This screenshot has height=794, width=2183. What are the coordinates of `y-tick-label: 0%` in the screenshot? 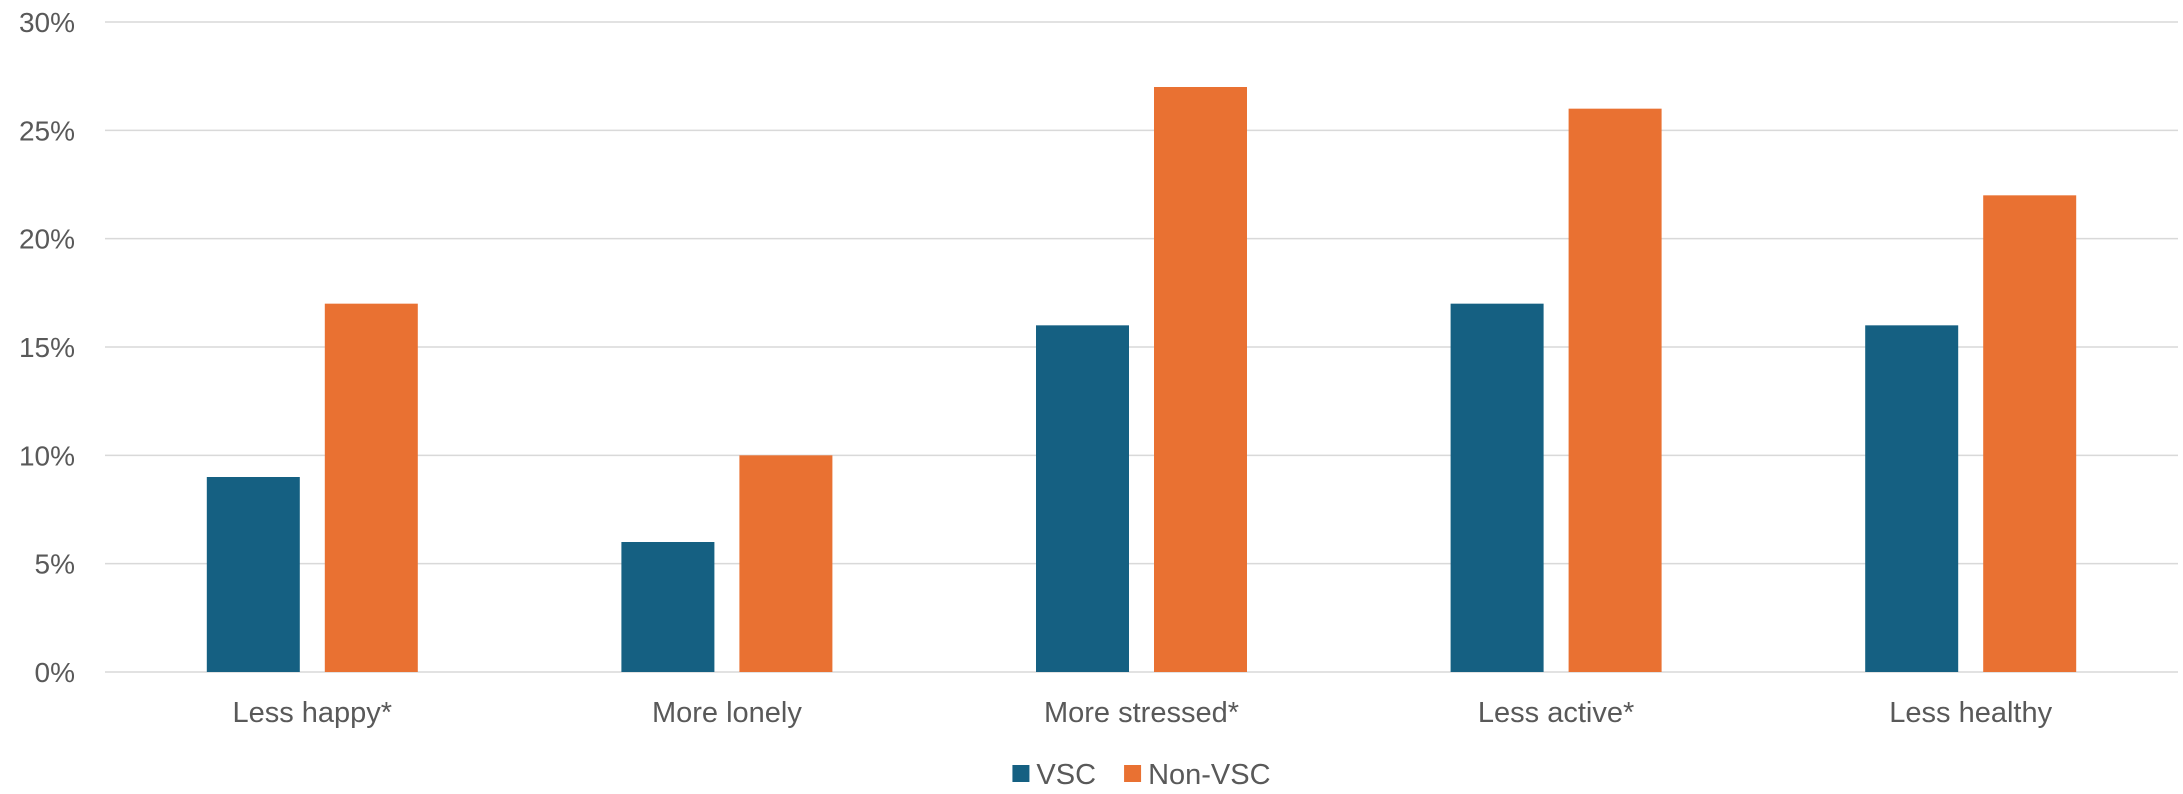 It's located at (55, 672).